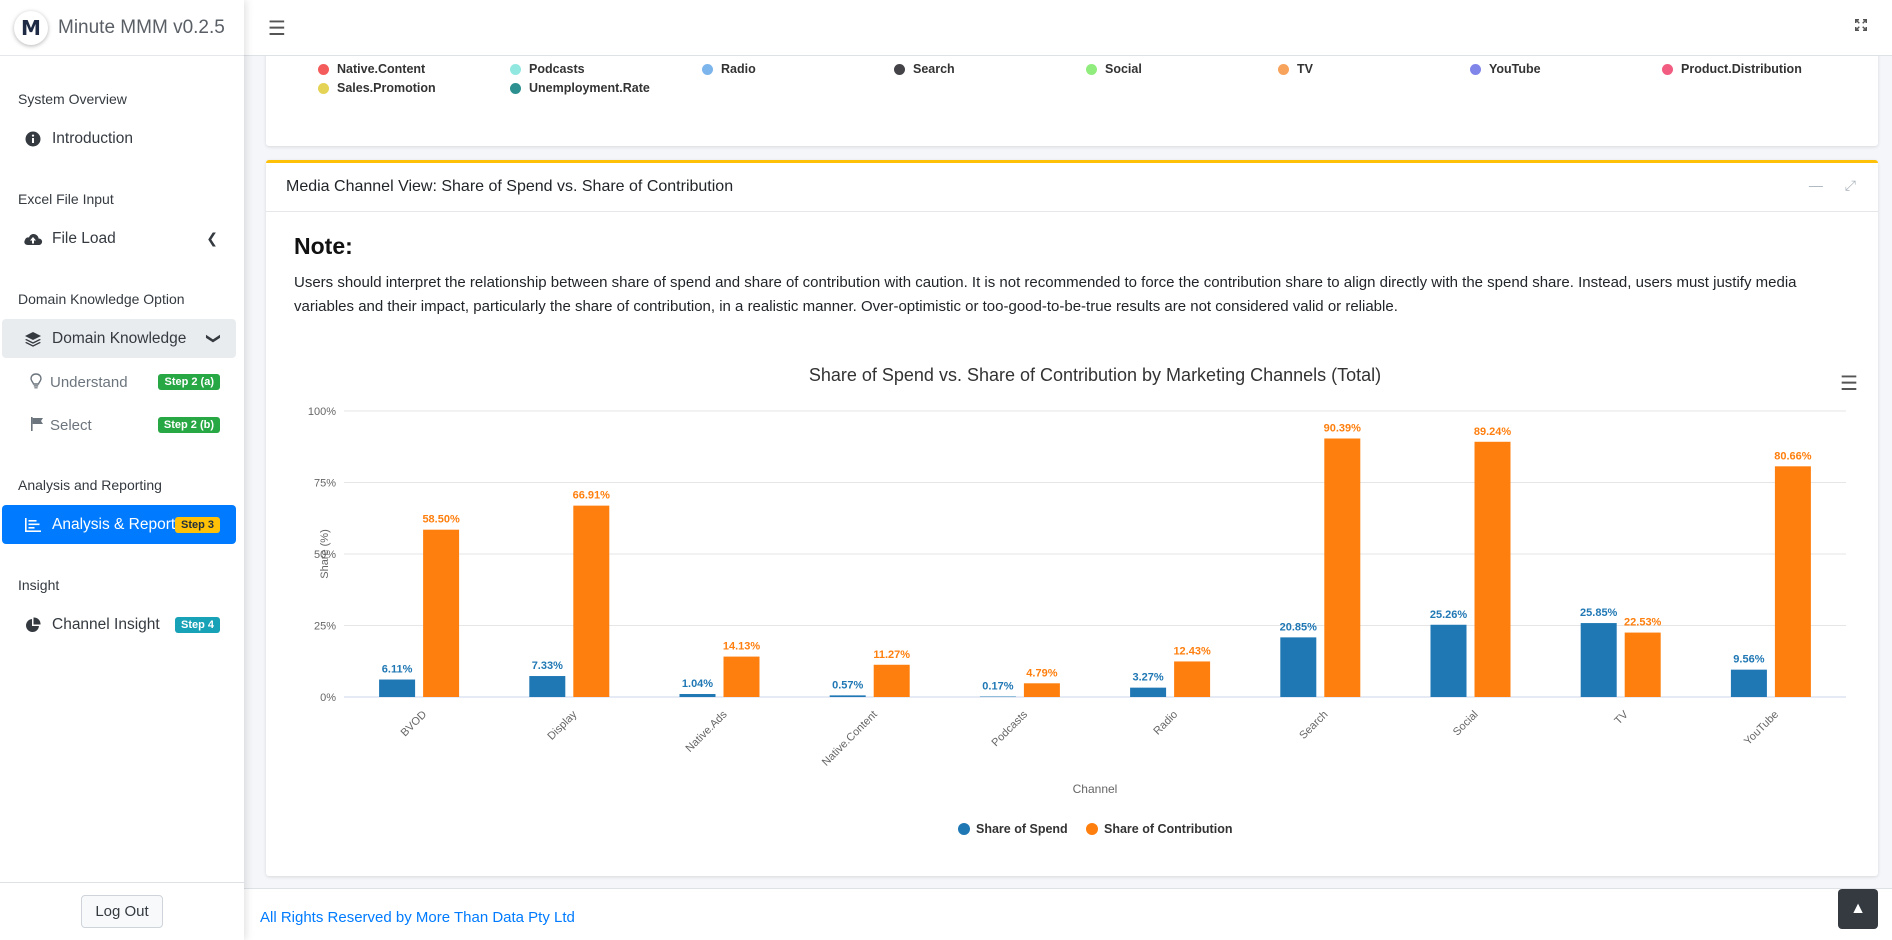 The width and height of the screenshot is (1892, 940). Describe the element at coordinates (38, 425) in the screenshot. I see `flag-icon` at that location.